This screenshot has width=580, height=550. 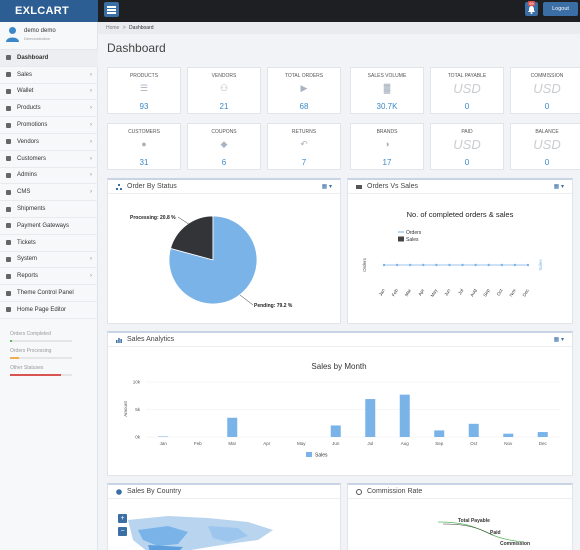 What do you see at coordinates (122, 531) in the screenshot?
I see `zoom-out-button: −` at bounding box center [122, 531].